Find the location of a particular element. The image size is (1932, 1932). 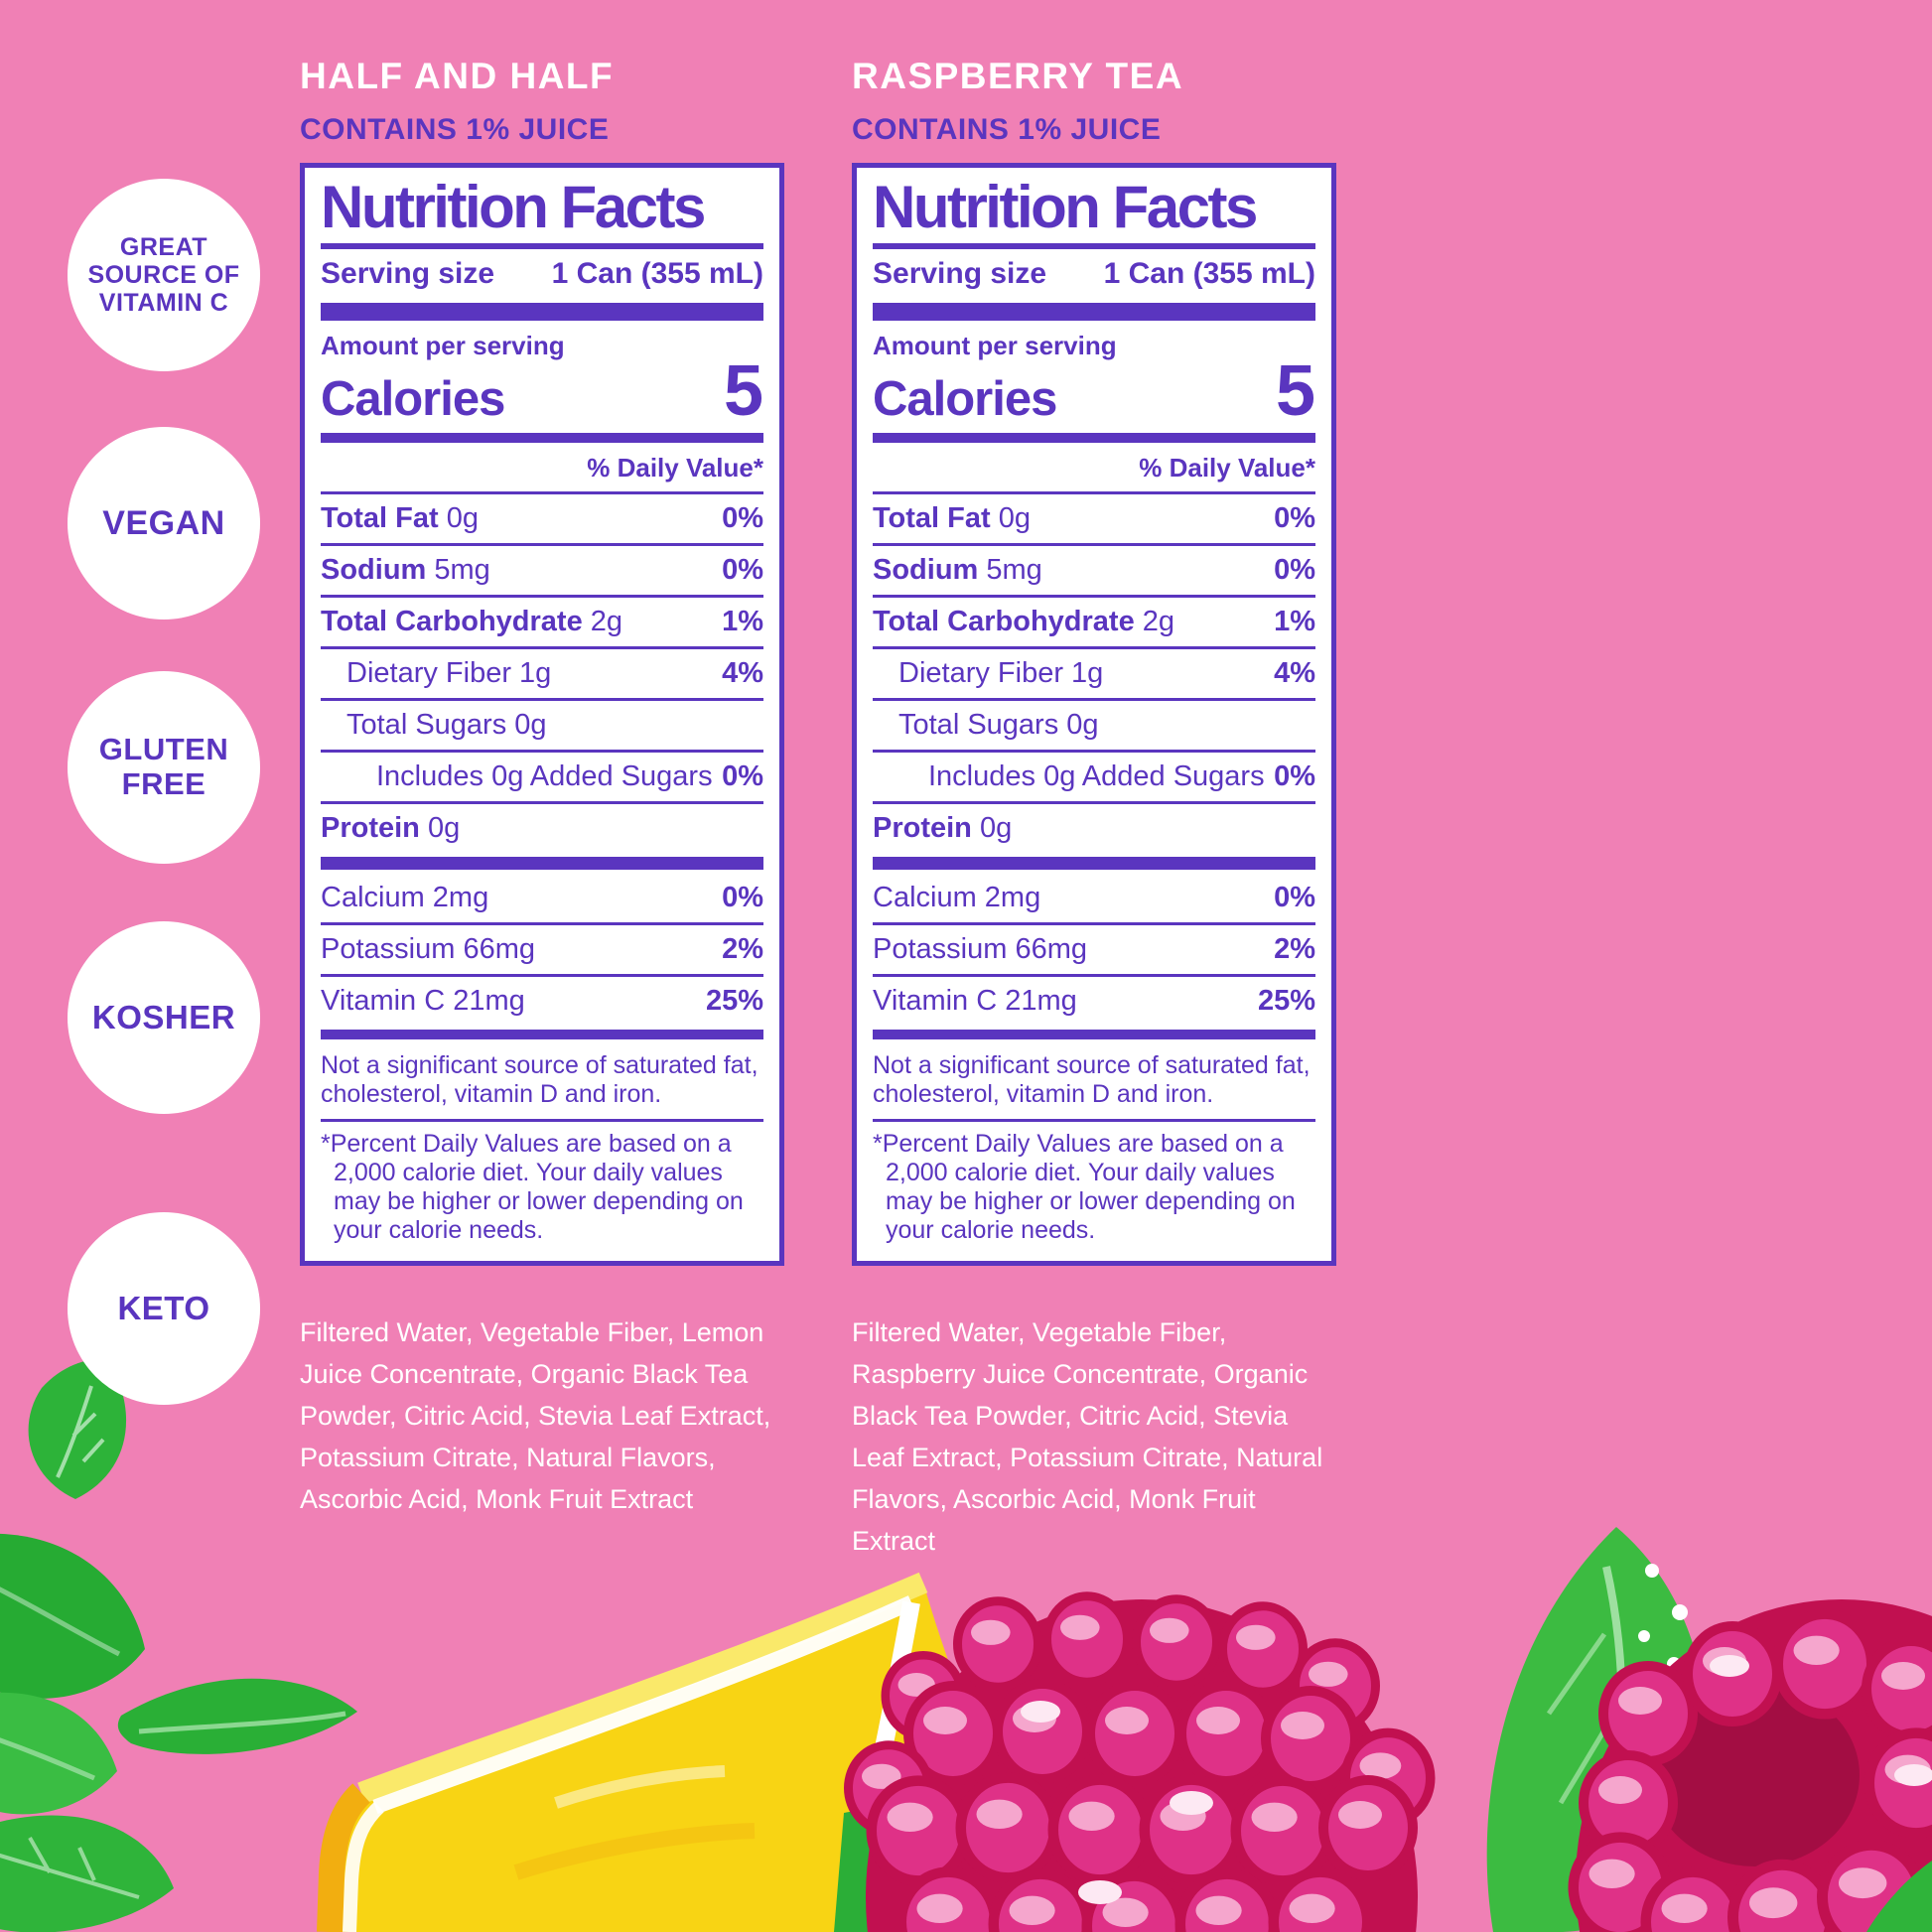

leaf-corner-icon is located at coordinates (1899, 1897).